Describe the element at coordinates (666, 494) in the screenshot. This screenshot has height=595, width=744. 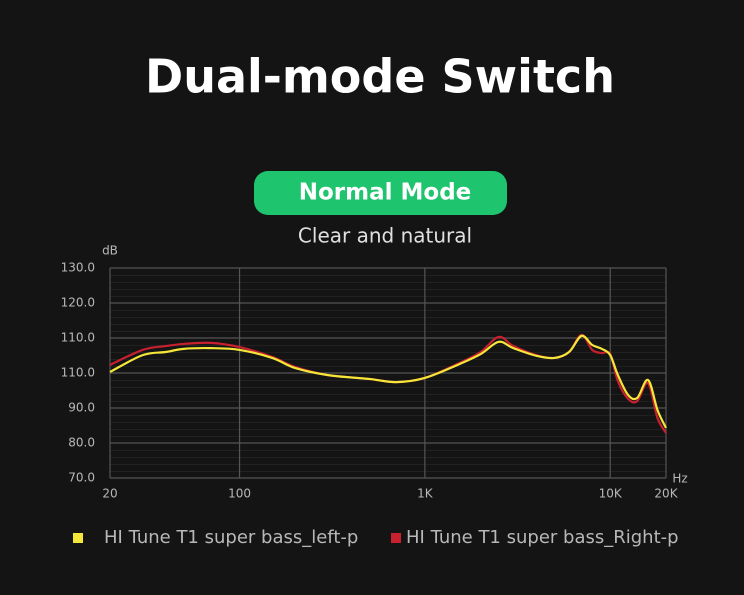
I see `x-tick-label: 20K` at that location.